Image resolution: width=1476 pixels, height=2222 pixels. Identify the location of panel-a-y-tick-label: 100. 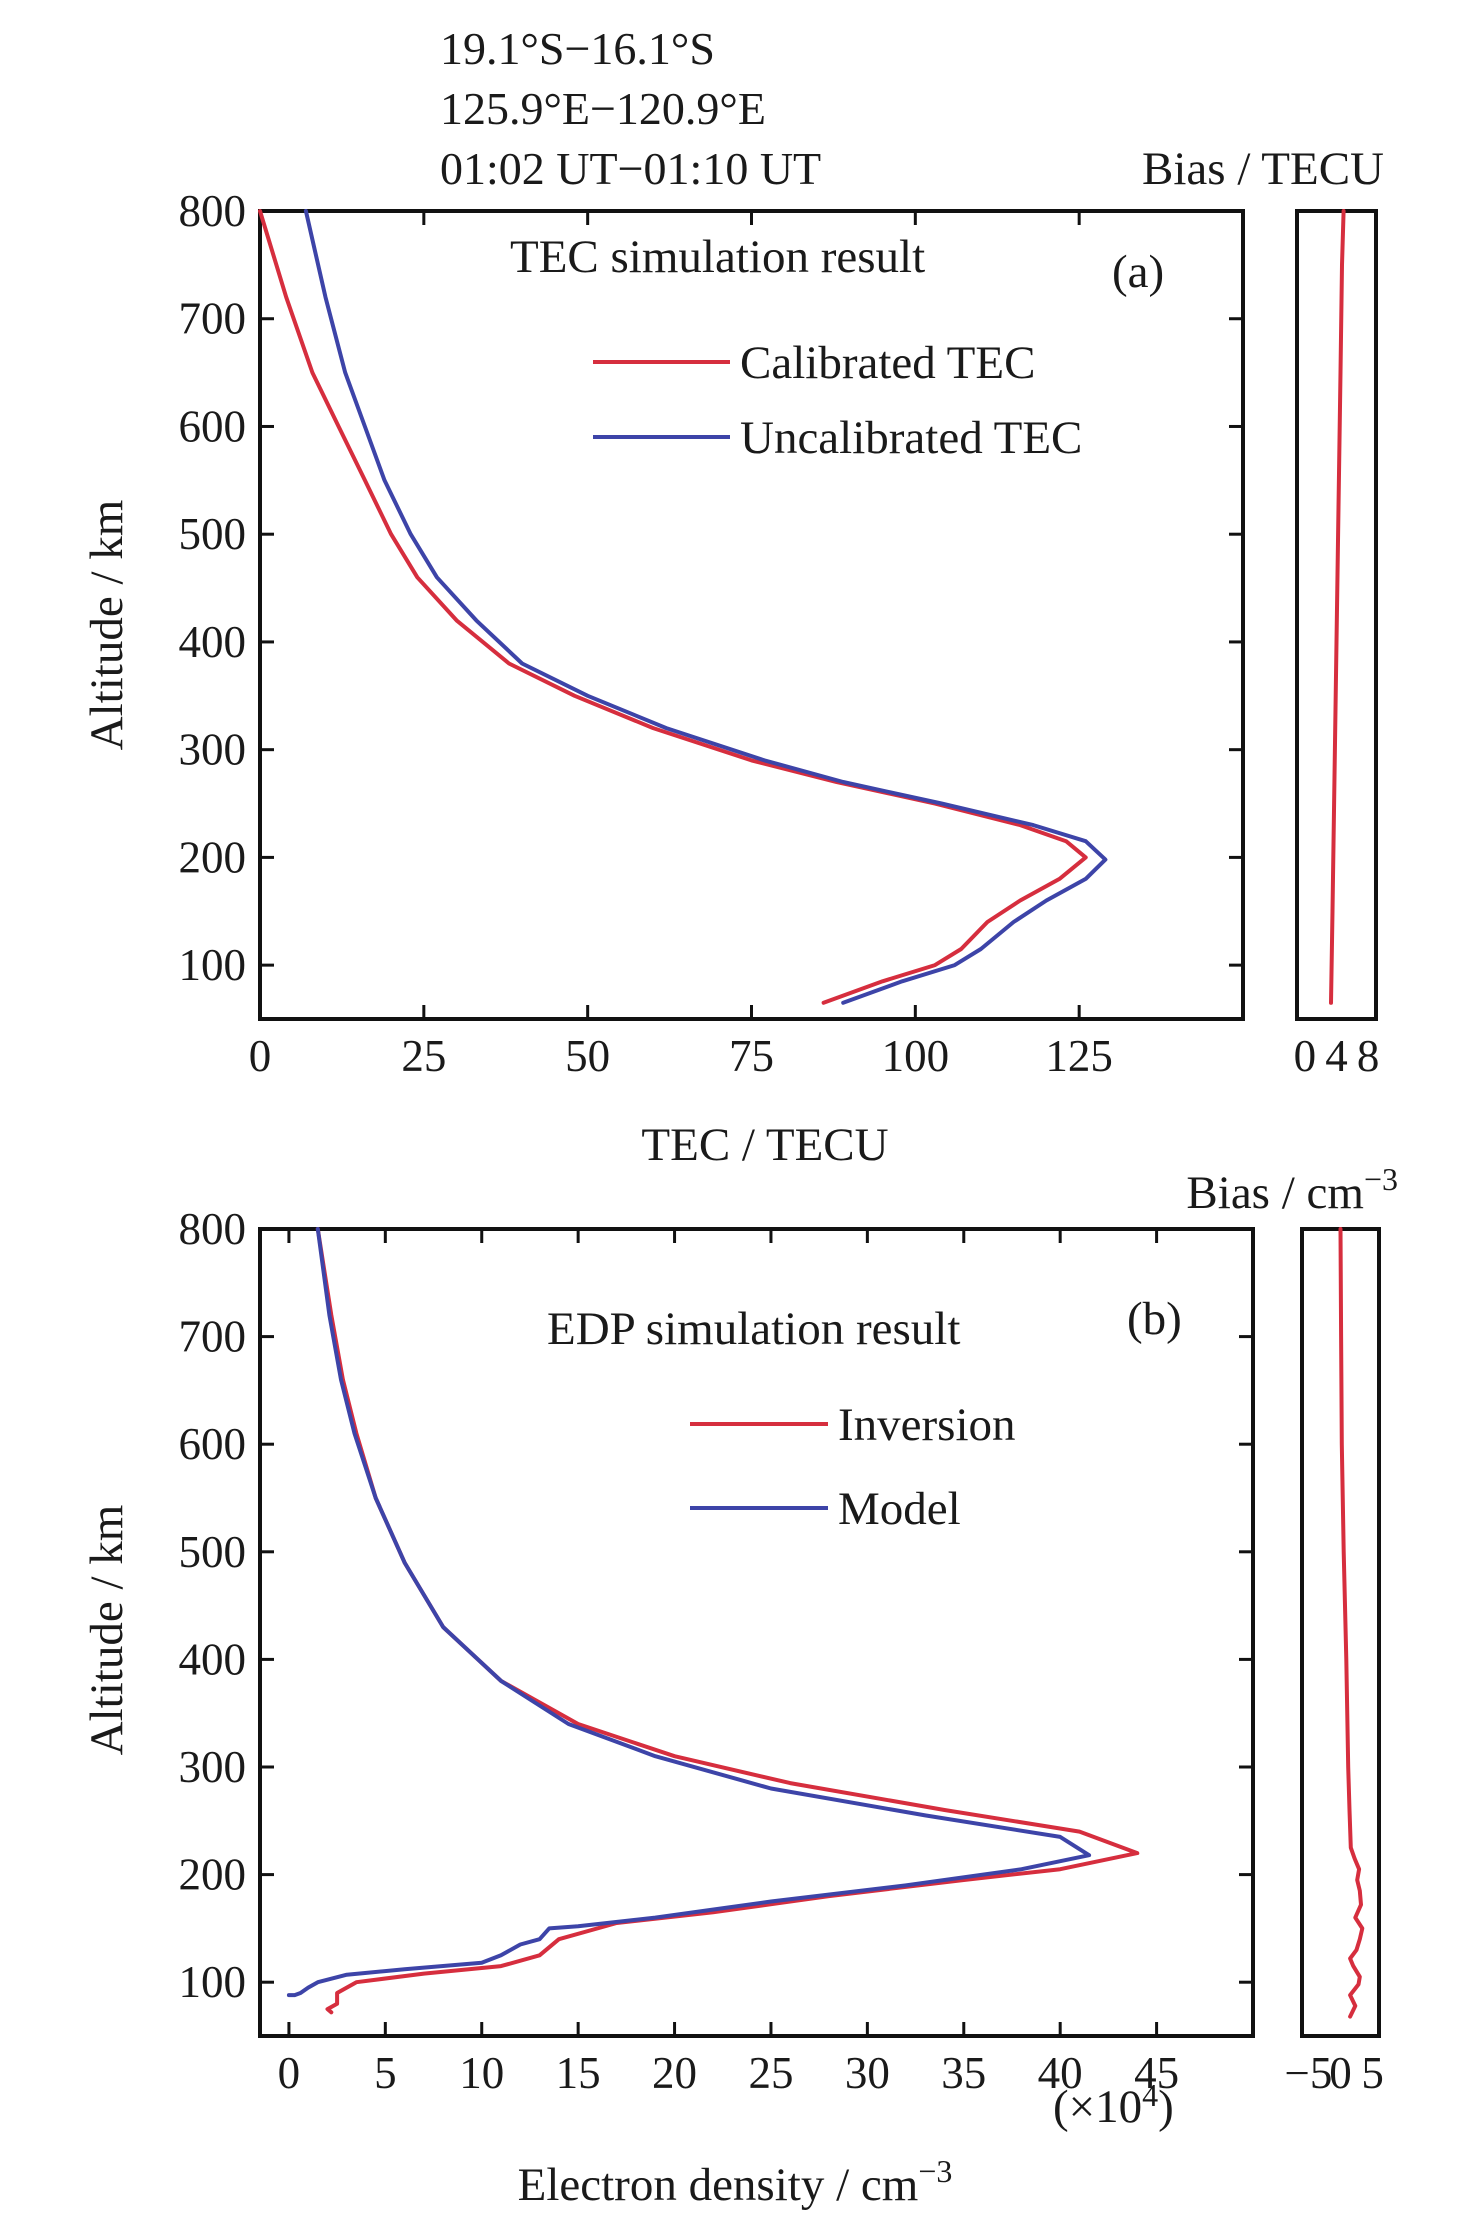
(213, 965).